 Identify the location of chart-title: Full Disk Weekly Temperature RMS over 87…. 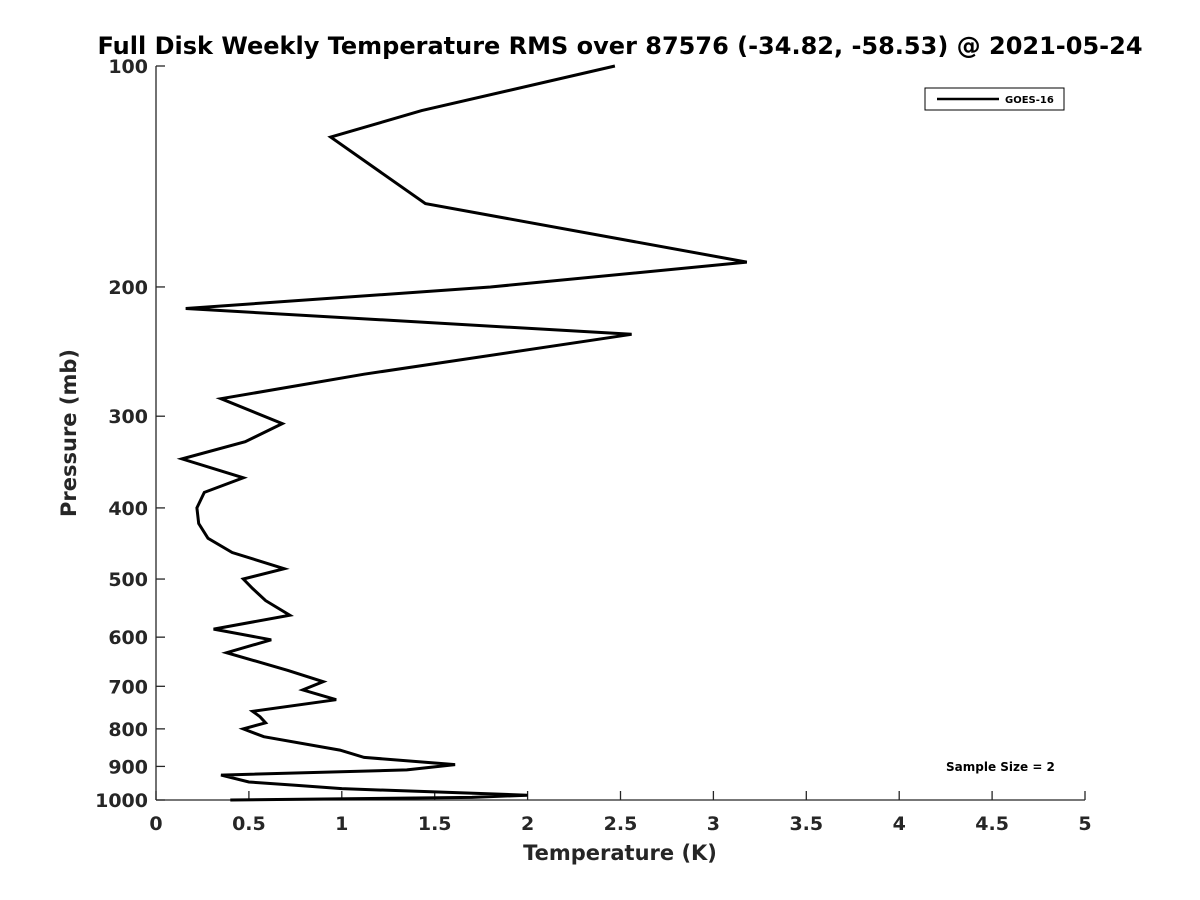
(619, 46).